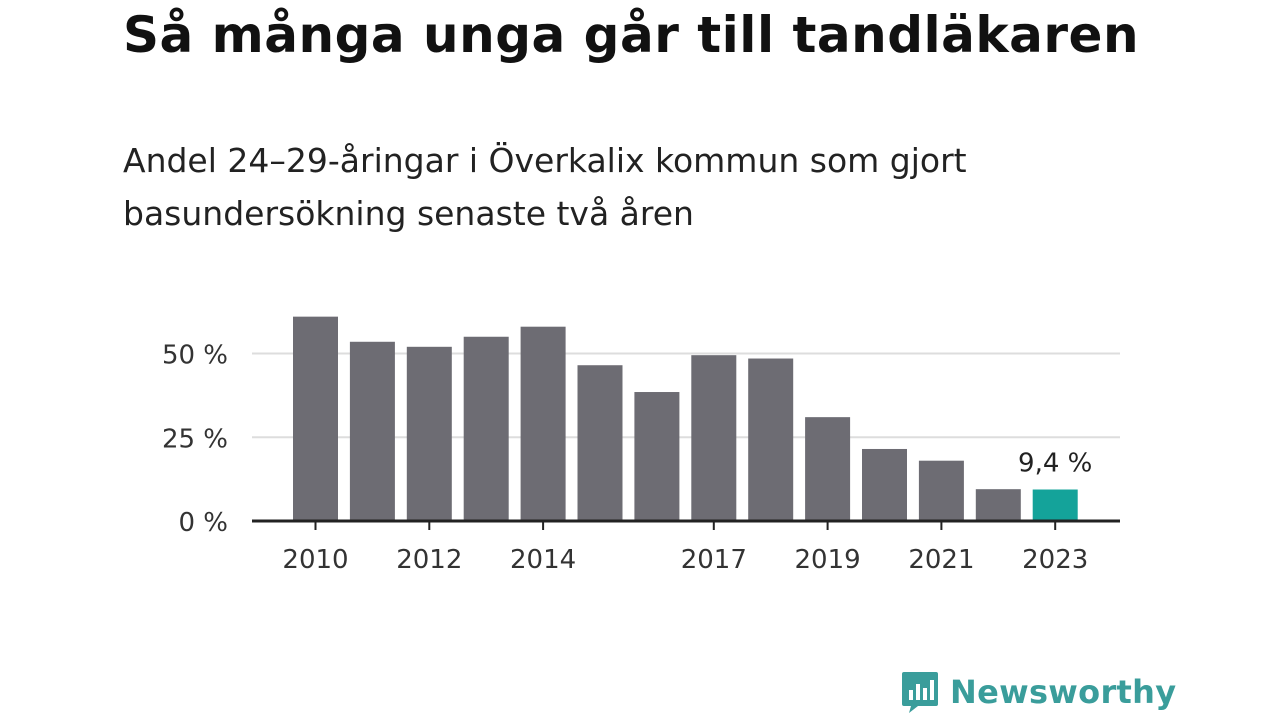 The height and width of the screenshot is (720, 1280). What do you see at coordinates (631, 35) in the screenshot?
I see `chart-title: Så många unga går till tandläkaren` at bounding box center [631, 35].